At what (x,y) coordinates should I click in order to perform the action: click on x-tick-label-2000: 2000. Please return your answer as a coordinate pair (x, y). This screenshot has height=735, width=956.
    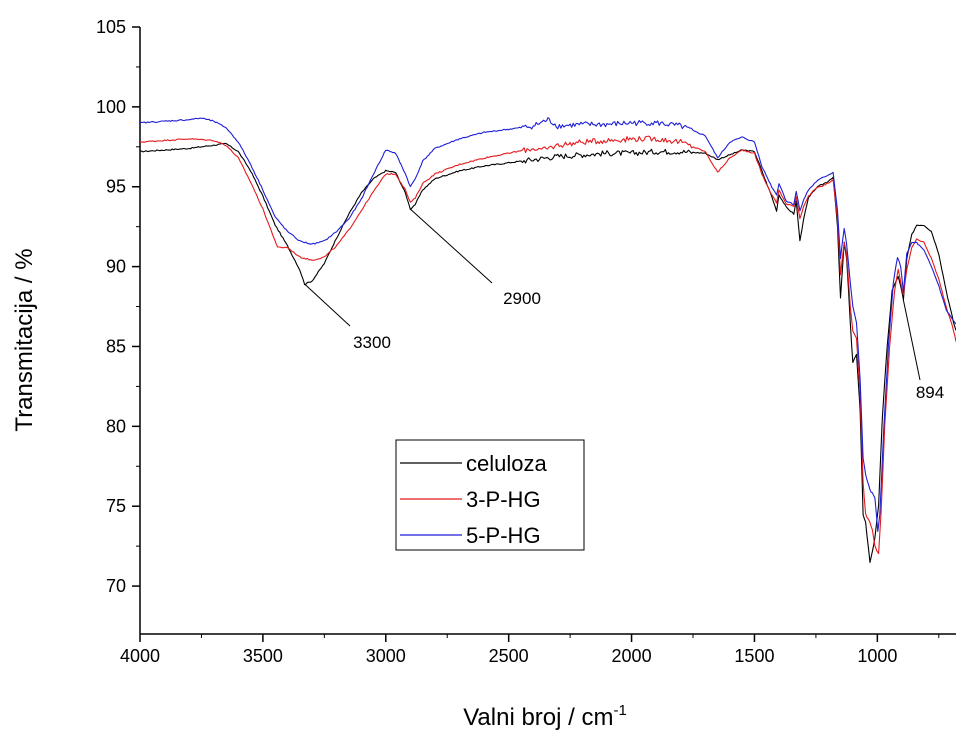
    Looking at the image, I should click on (632, 656).